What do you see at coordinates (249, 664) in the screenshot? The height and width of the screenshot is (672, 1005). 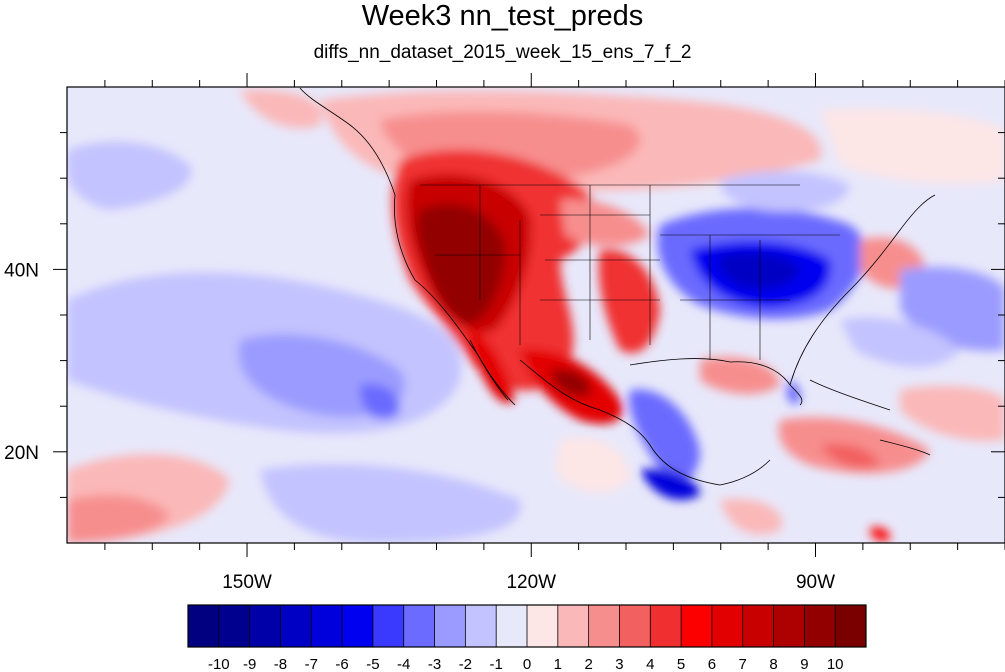 I see `colorbar-label: -9` at bounding box center [249, 664].